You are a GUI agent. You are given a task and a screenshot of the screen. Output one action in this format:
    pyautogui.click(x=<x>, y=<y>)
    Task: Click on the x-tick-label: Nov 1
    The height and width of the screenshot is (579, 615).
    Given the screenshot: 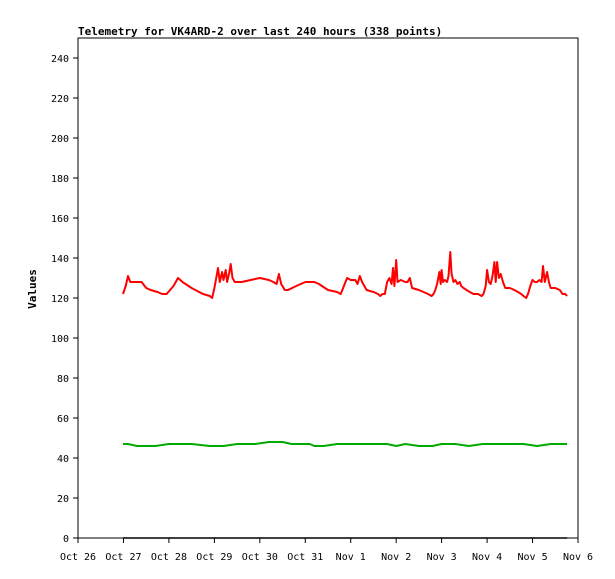 What is the action you would take?
    pyautogui.click(x=351, y=557)
    